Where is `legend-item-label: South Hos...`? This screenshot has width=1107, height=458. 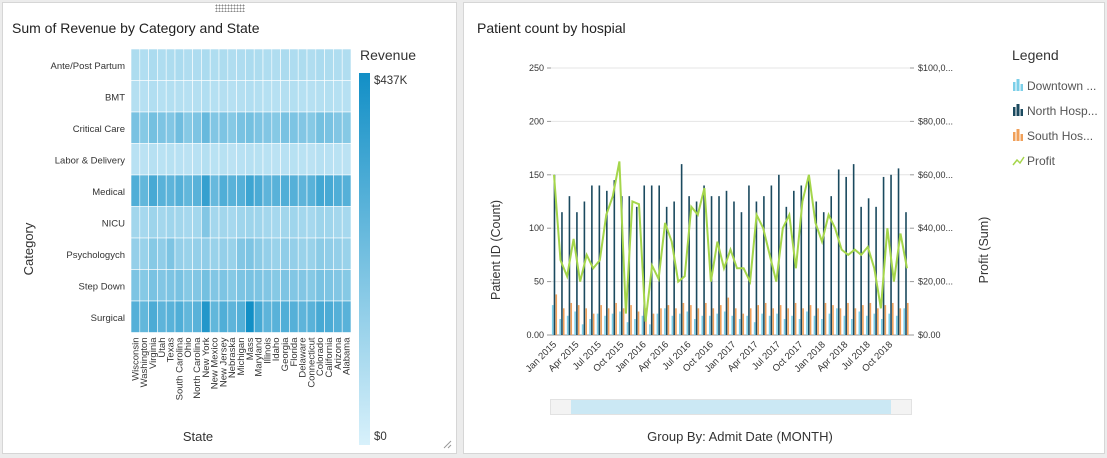
legend-item-label: South Hos... is located at coordinates (1060, 136).